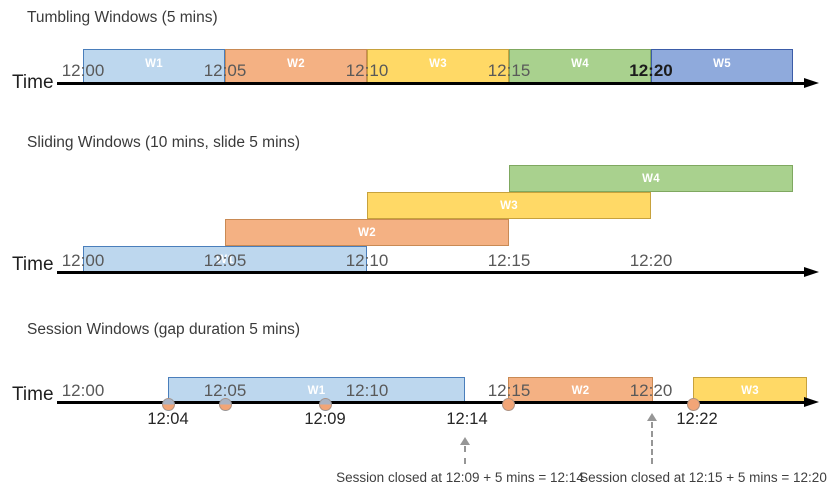  What do you see at coordinates (467, 419) in the screenshot?
I see `event-time-label: 12:14` at bounding box center [467, 419].